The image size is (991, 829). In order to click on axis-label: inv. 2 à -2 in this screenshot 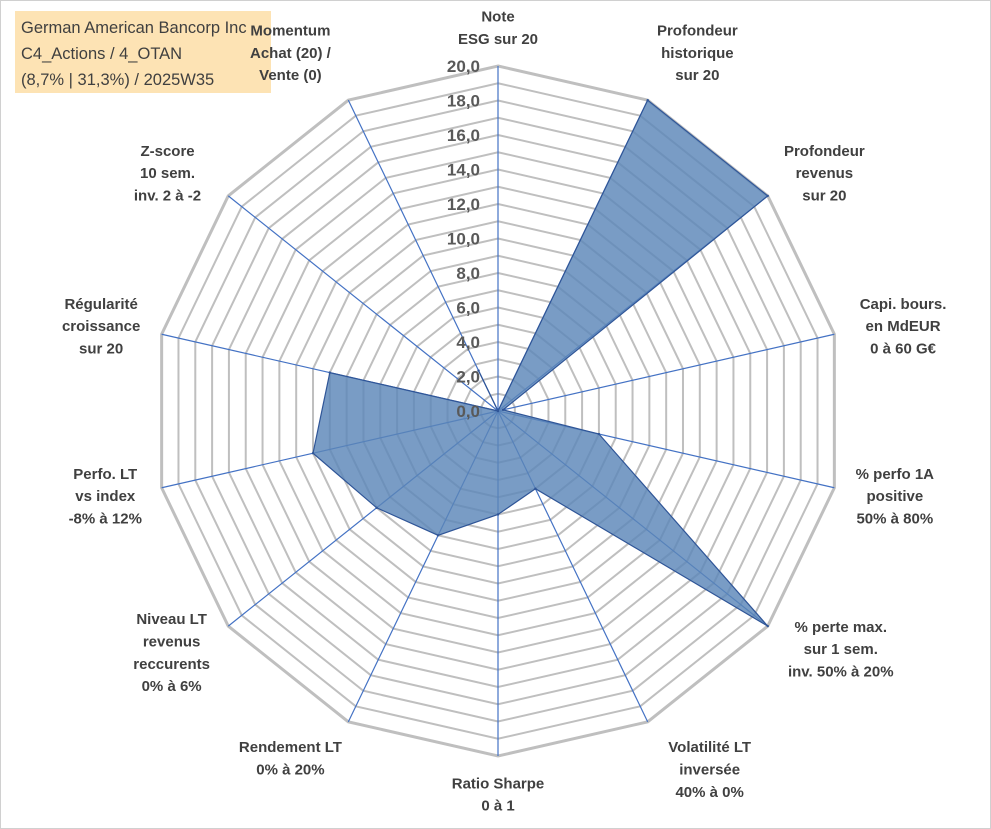, I will do `click(167, 195)`.